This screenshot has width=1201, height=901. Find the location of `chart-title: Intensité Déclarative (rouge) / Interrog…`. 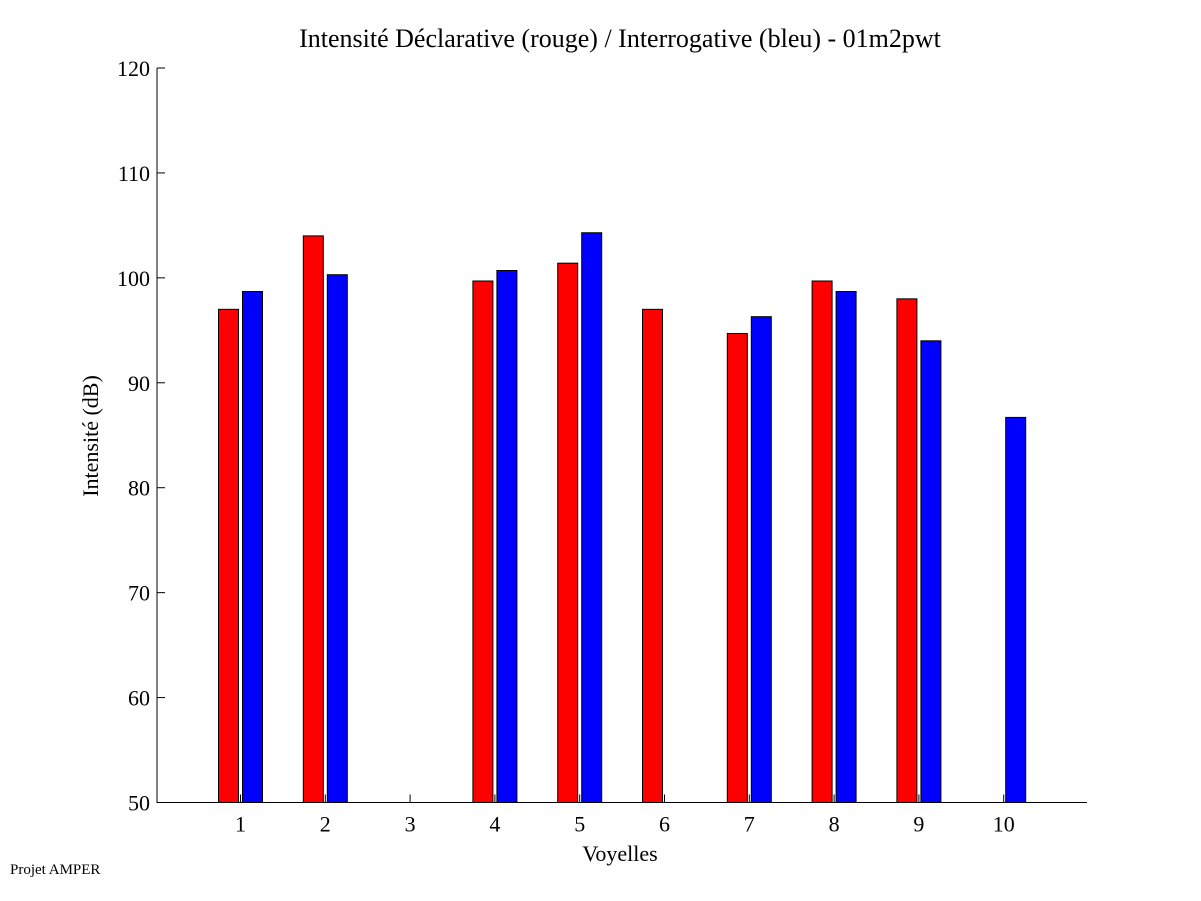

chart-title: Intensité Déclarative (rouge) / Interrog… is located at coordinates (620, 38).